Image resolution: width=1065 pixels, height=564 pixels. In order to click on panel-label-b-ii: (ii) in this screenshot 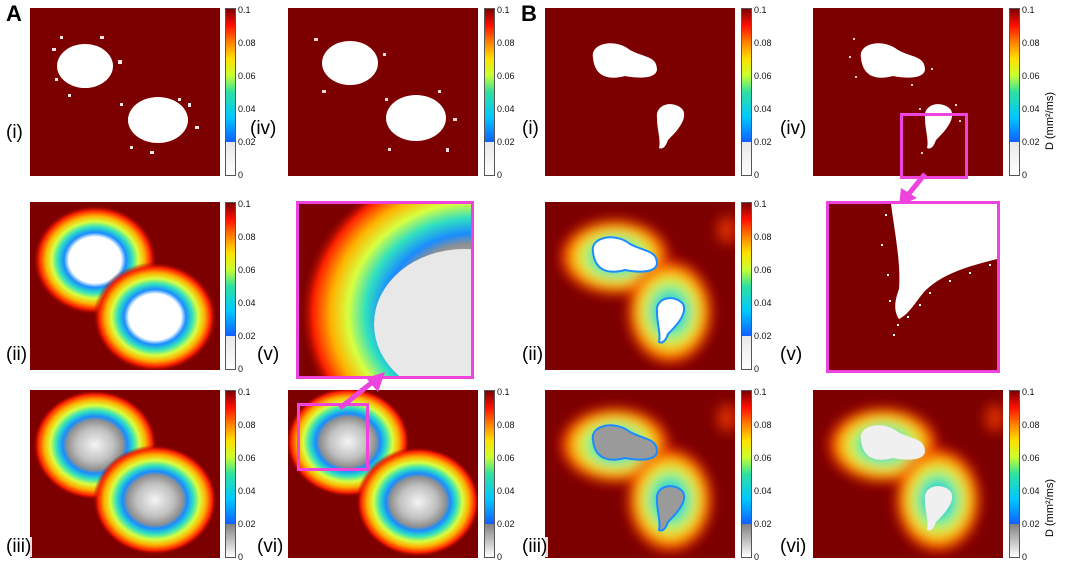, I will do `click(533, 354)`.